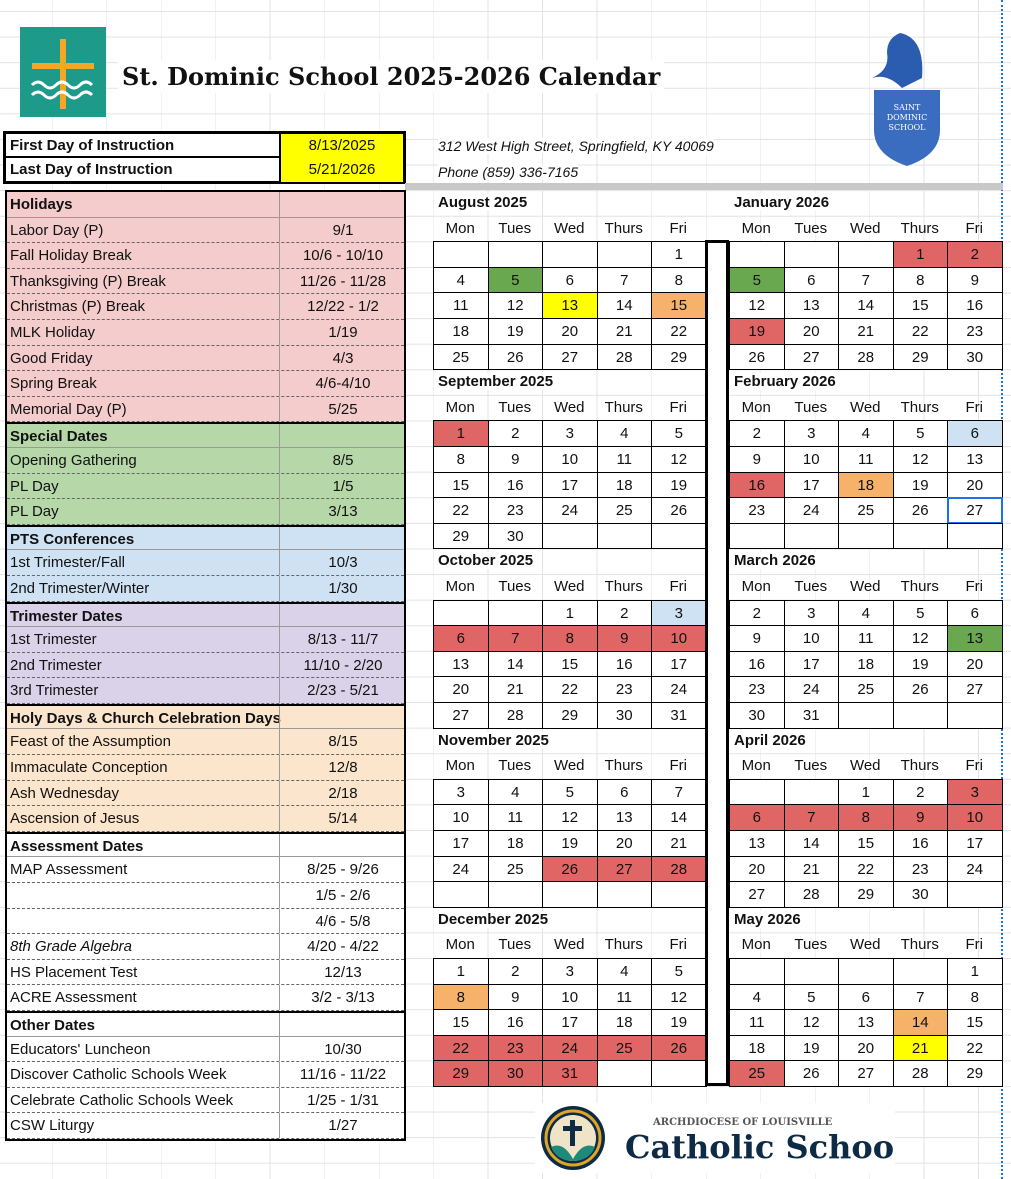 The image size is (1011, 1179). I want to click on calendar-day: 3, so click(461, 792).